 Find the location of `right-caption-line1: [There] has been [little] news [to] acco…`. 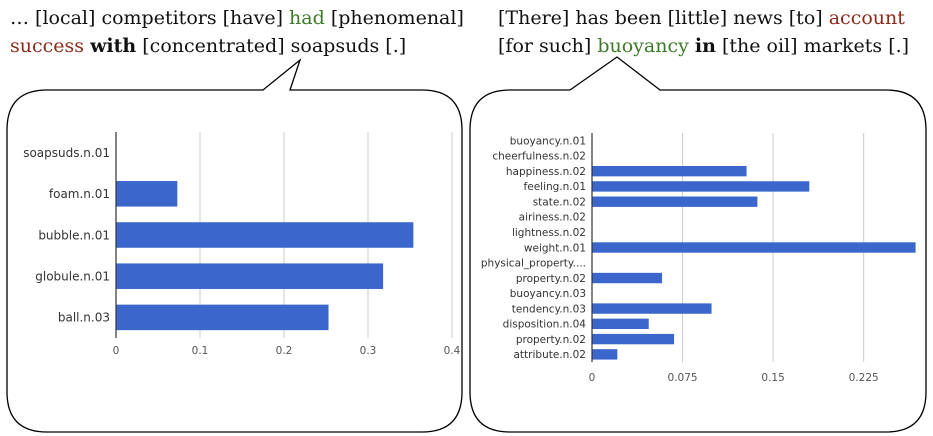

right-caption-line1: [There] has been [little] news [to] acco… is located at coordinates (703, 18).